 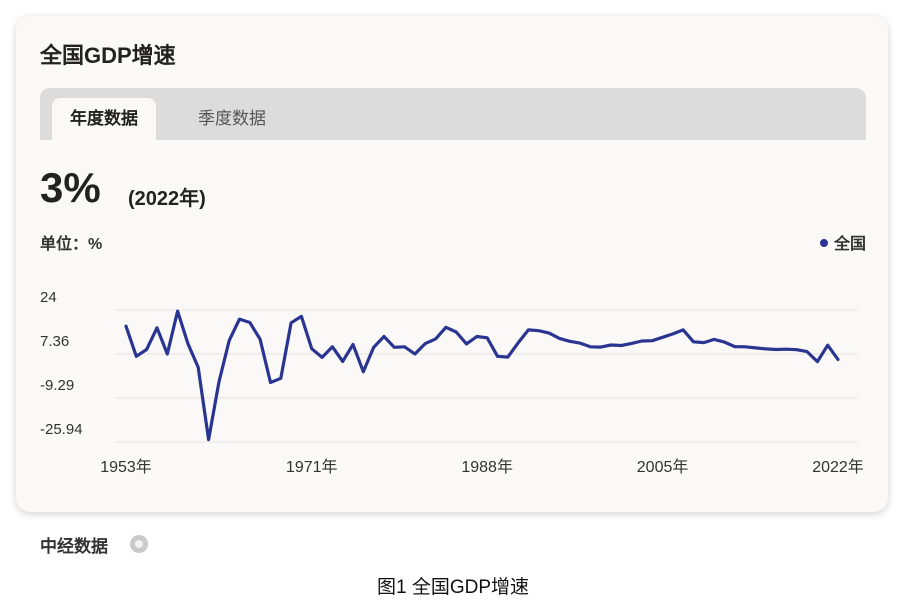 What do you see at coordinates (838, 467) in the screenshot?
I see `x-tick-label: 2022年` at bounding box center [838, 467].